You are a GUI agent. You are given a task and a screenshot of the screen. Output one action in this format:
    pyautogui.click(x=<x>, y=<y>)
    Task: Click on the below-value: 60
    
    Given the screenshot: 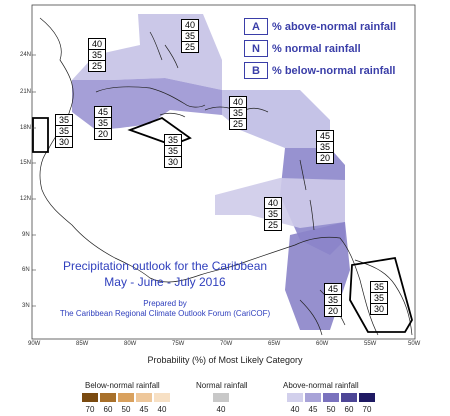 What is the action you would take?
    pyautogui.click(x=108, y=409)
    